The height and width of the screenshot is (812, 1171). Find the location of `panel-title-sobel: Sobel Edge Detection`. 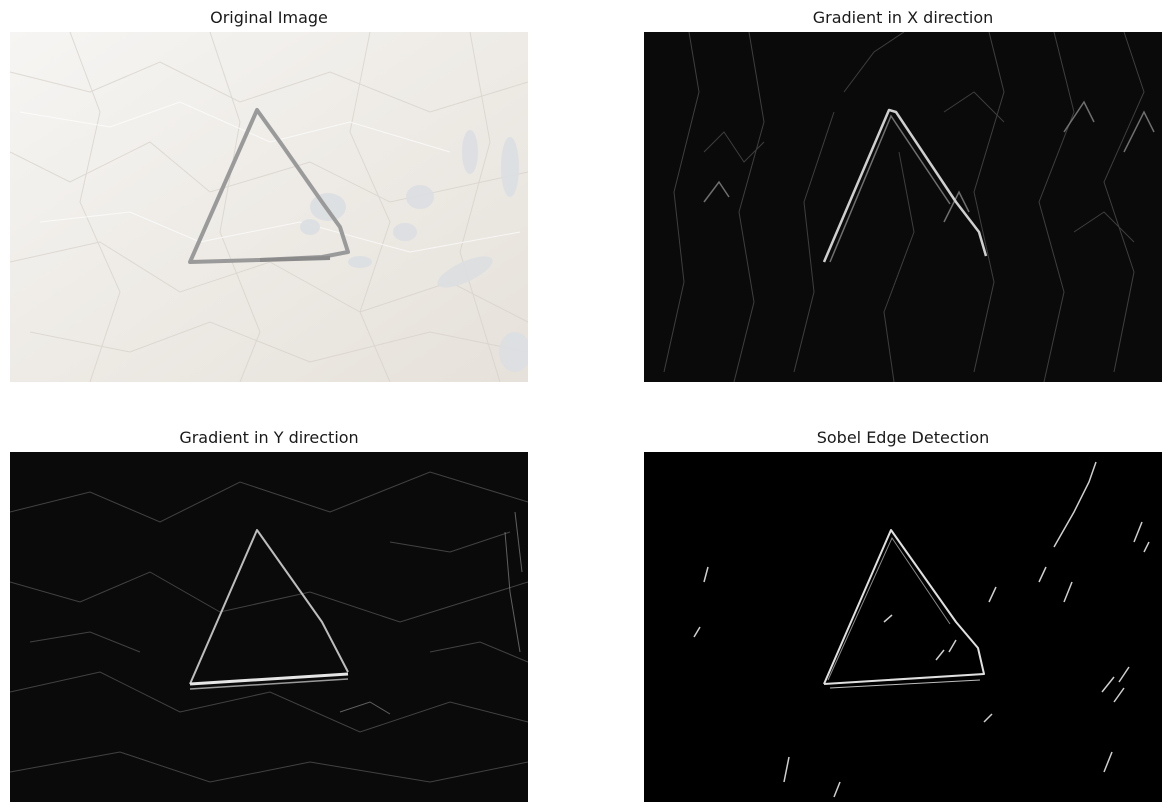

panel-title-sobel: Sobel Edge Detection is located at coordinates (903, 438).